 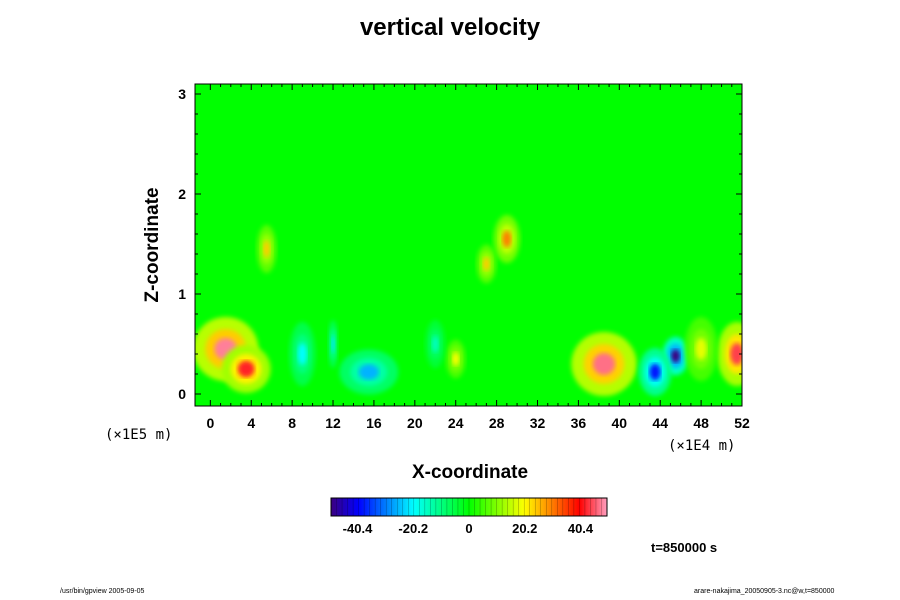 What do you see at coordinates (251, 423) in the screenshot?
I see `x-tick-label: 4` at bounding box center [251, 423].